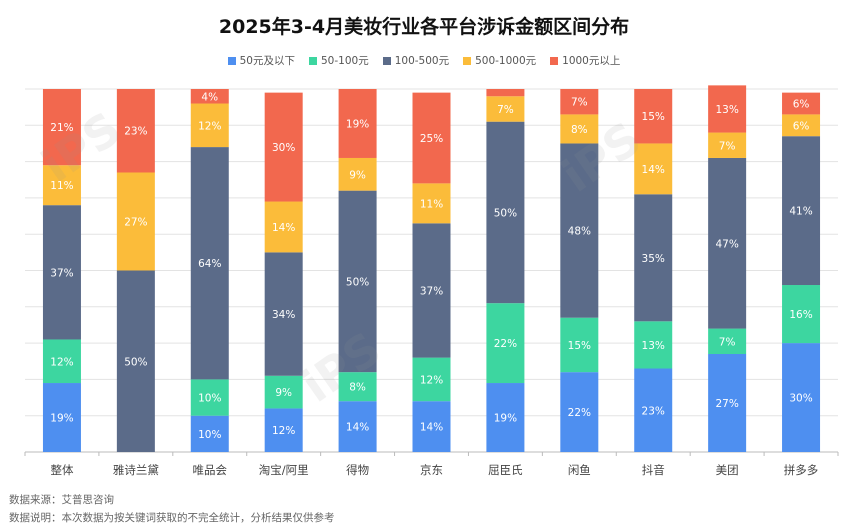 This screenshot has height=530, width=848. I want to click on legend-item: 50-100元, so click(339, 60).